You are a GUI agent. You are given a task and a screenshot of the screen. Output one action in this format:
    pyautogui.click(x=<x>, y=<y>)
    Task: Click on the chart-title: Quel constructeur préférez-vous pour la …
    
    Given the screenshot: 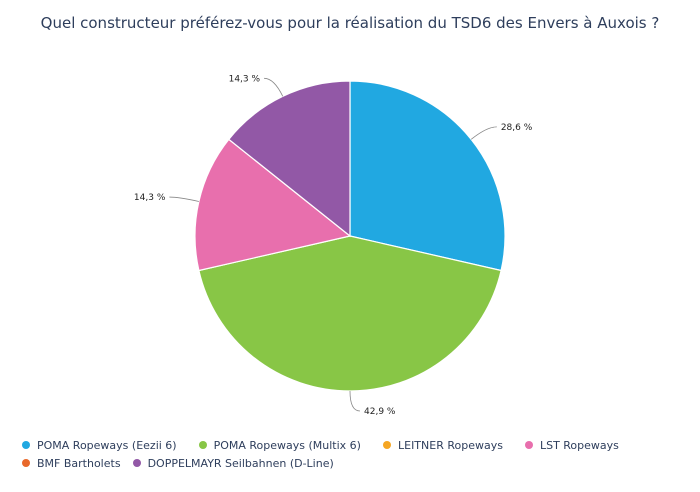 What is the action you would take?
    pyautogui.click(x=350, y=23)
    